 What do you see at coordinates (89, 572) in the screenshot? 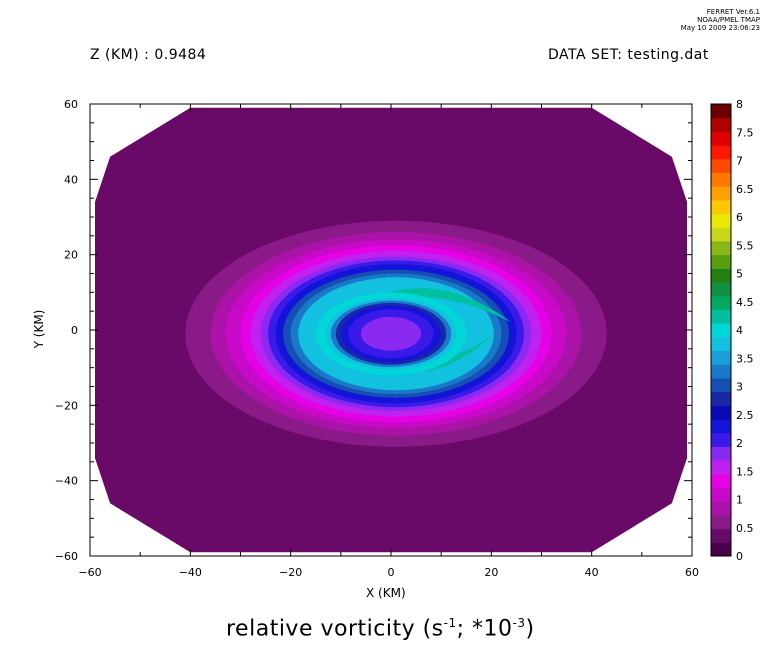
I see `x-tick-label: −60` at bounding box center [89, 572].